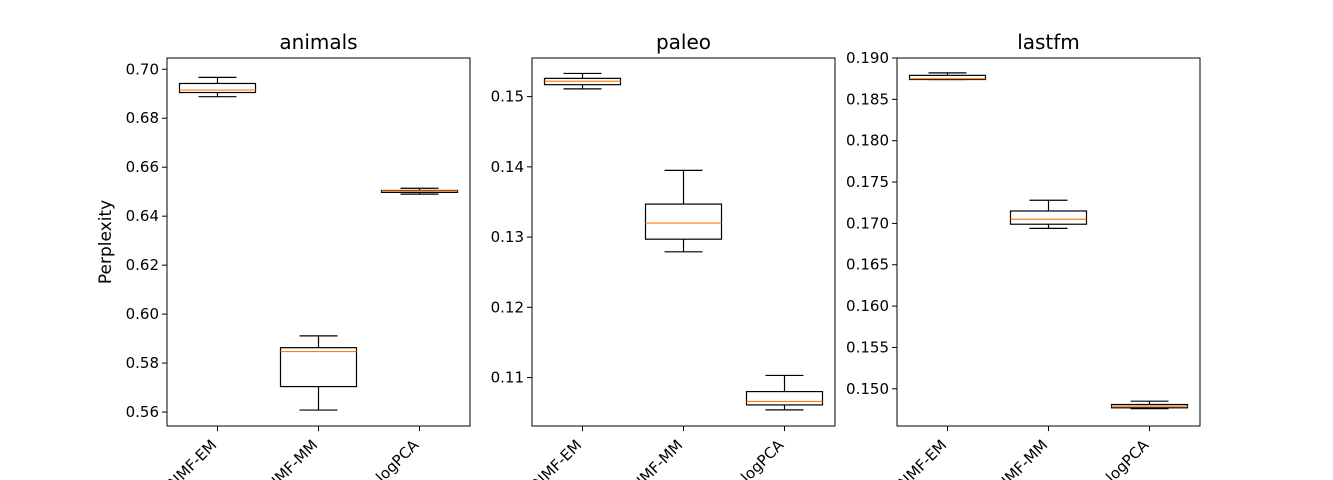 This screenshot has width=1333, height=480. I want to click on y-tick-label: 0.68, so click(142, 118).